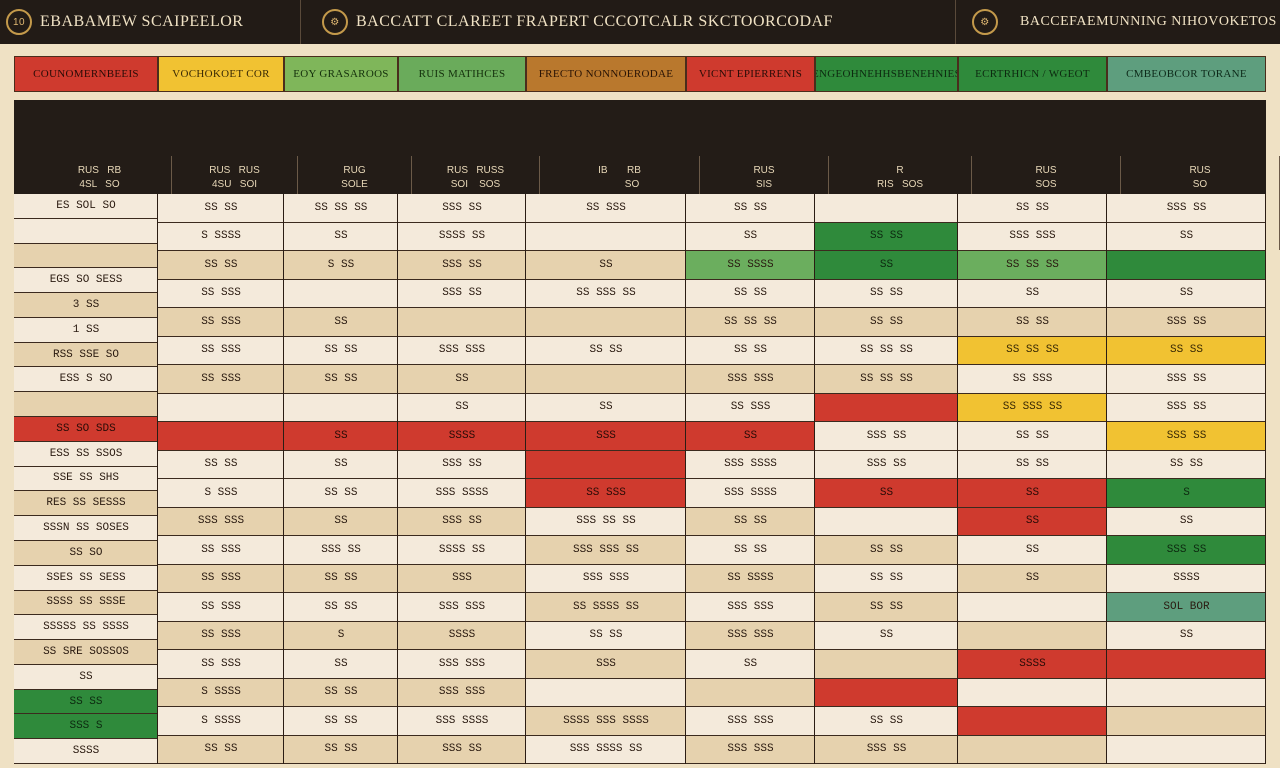 Image resolution: width=1280 pixels, height=768 pixels. I want to click on table-cell: SS SO, so click(86, 553).